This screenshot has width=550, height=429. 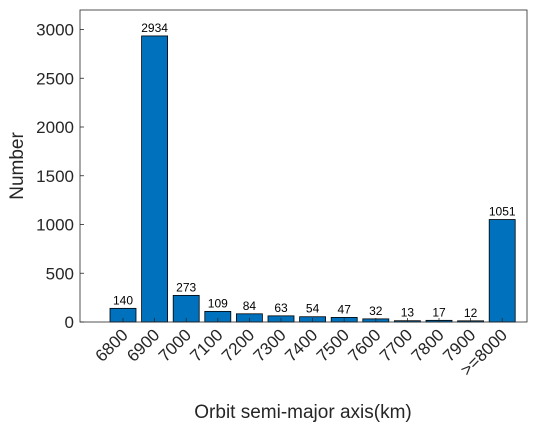 I want to click on data-label: 84, so click(x=250, y=306).